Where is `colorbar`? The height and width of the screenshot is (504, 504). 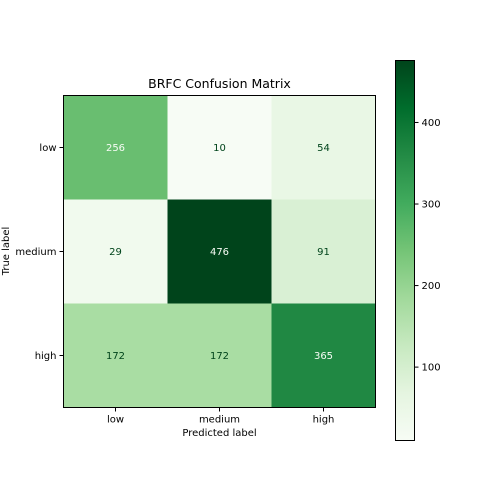 colorbar is located at coordinates (405, 250).